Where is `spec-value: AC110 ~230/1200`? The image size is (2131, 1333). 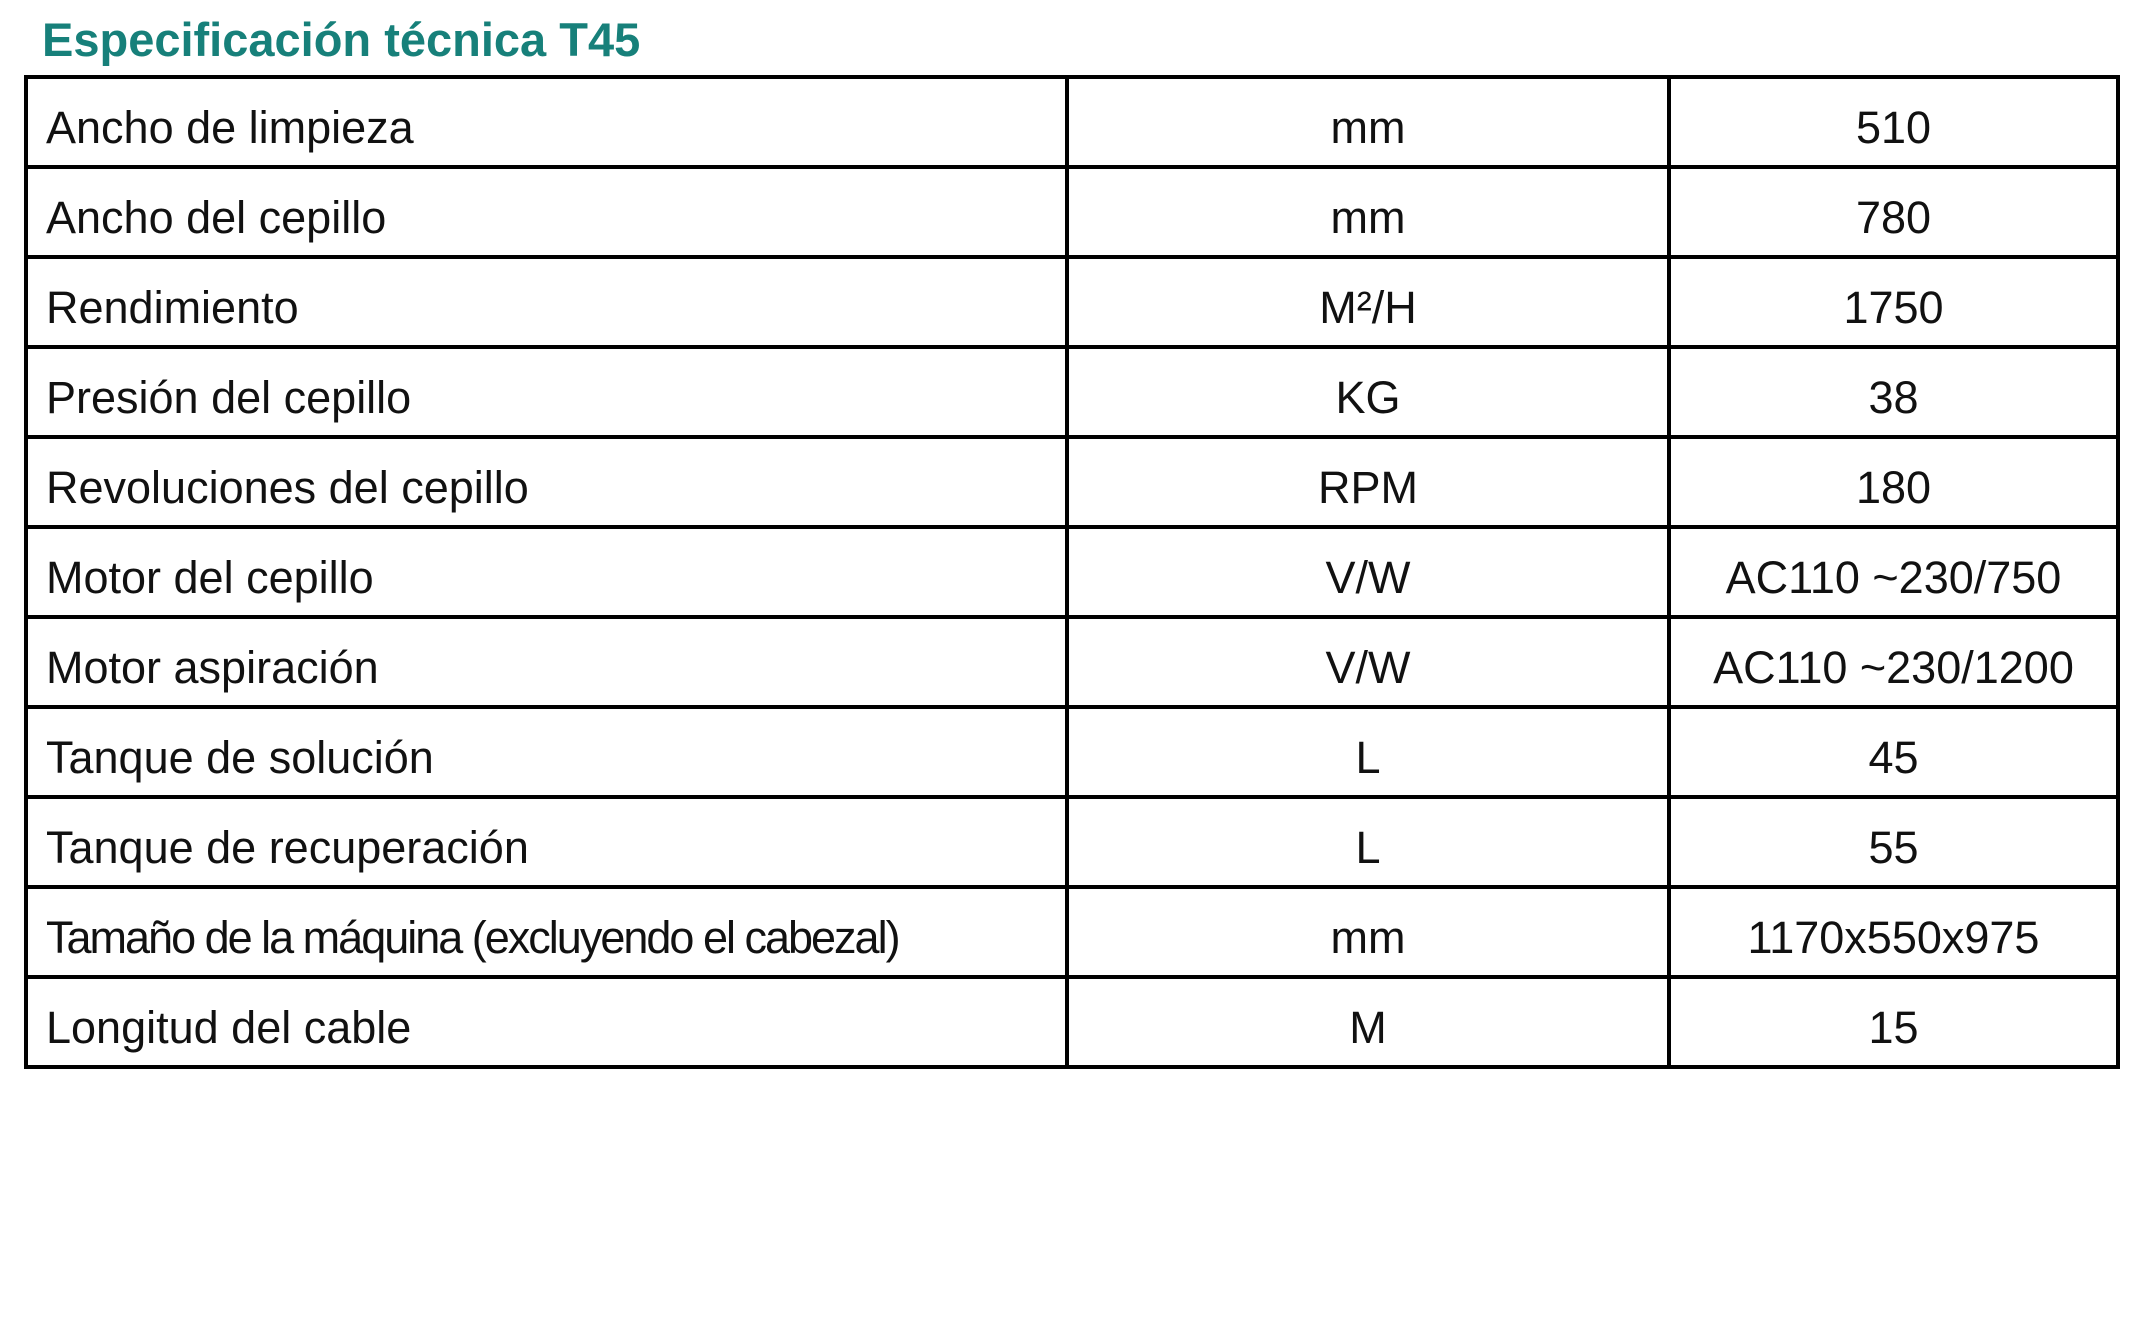 spec-value: AC110 ~230/1200 is located at coordinates (1893, 662).